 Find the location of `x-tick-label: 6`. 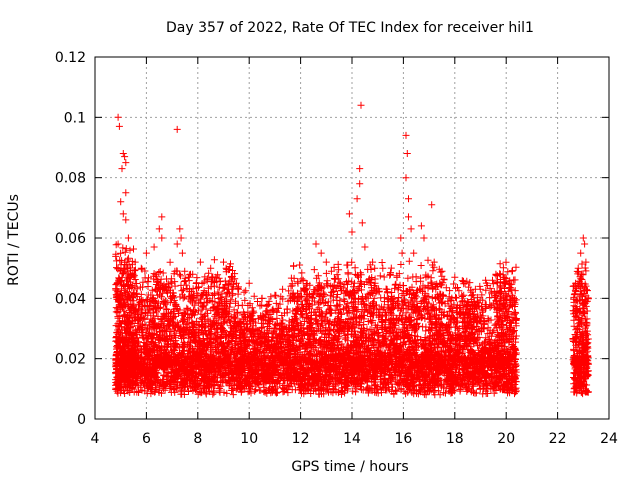

x-tick-label: 6 is located at coordinates (146, 439).